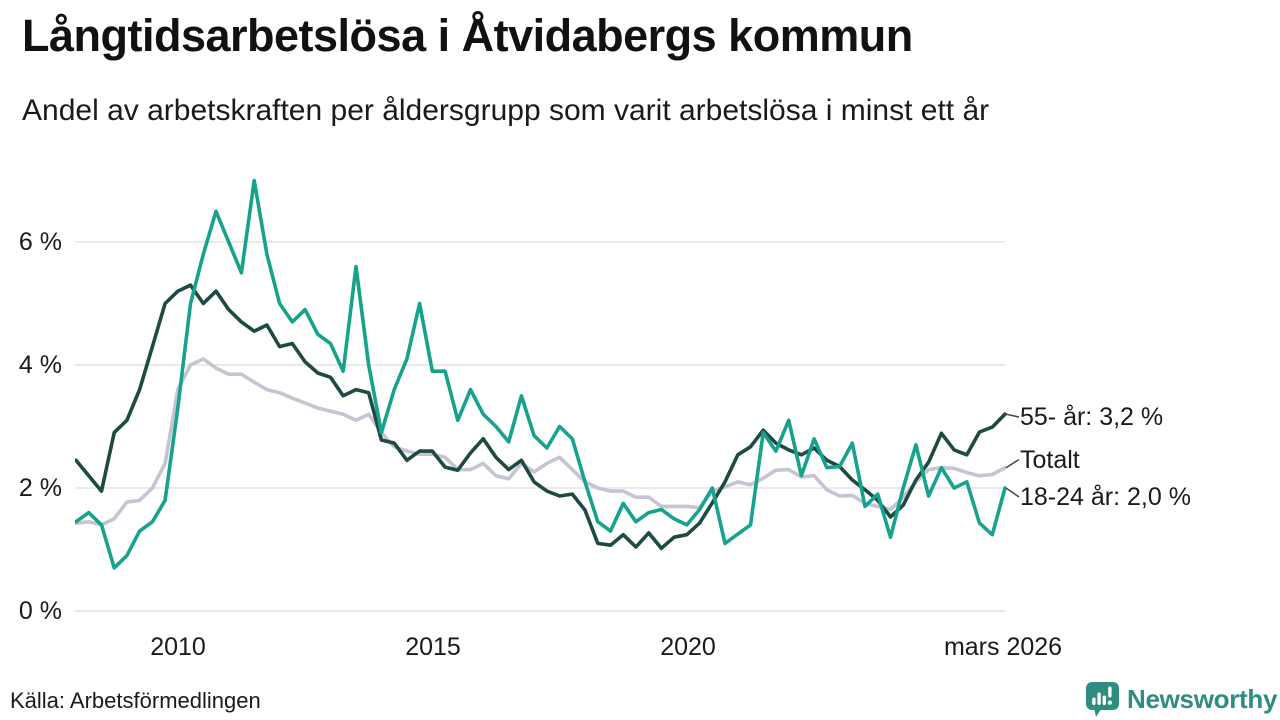  What do you see at coordinates (688, 647) in the screenshot?
I see `x-axis-tick-2020: 2020` at bounding box center [688, 647].